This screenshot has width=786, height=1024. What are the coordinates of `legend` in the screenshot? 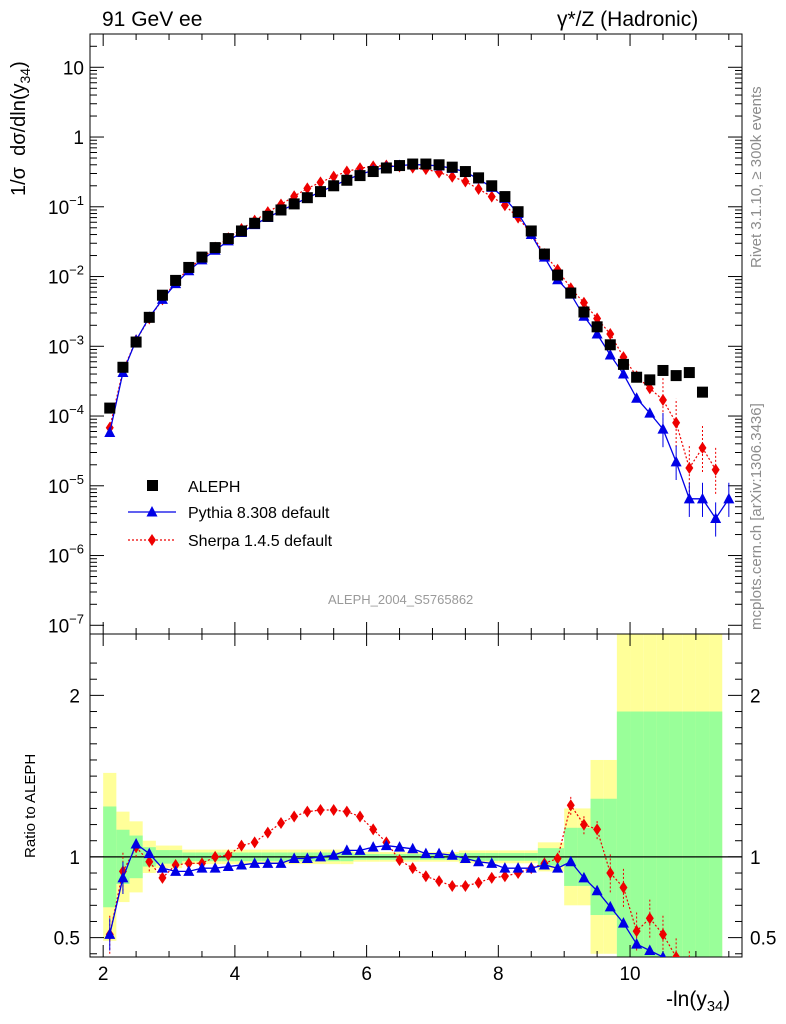 It's located at (152, 513).